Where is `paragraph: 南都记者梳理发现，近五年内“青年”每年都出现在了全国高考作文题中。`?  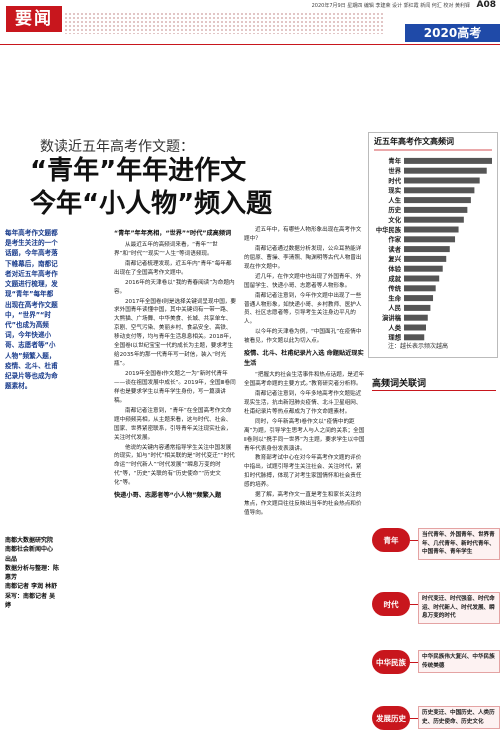 paragraph: 南都记者梳理发现，近五年内“青年”每年都出现在了全国高考作文题中。 is located at coordinates (173, 268).